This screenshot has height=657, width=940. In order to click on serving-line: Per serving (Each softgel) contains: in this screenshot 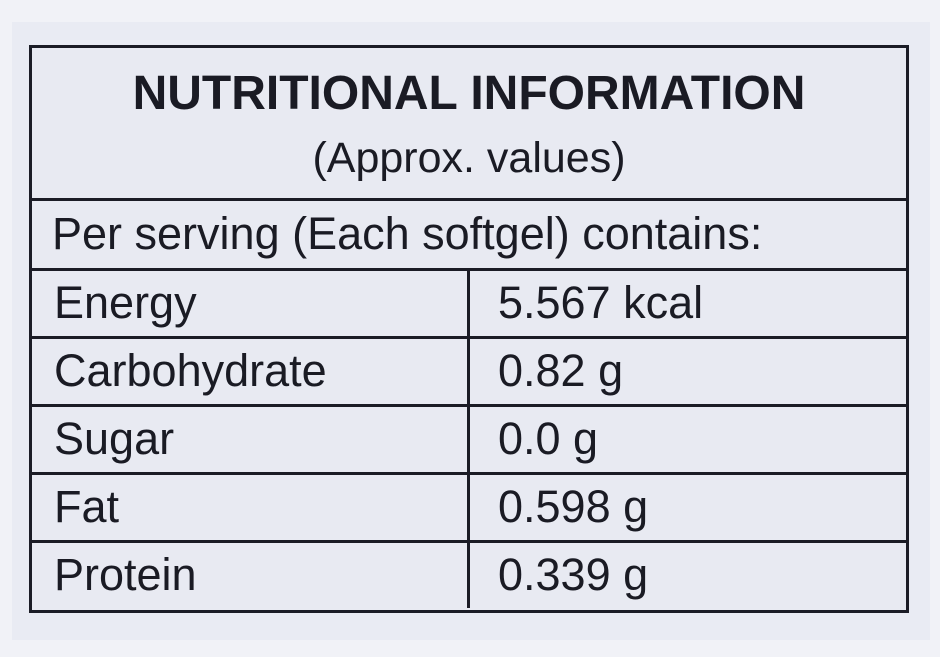, I will do `click(469, 236)`.